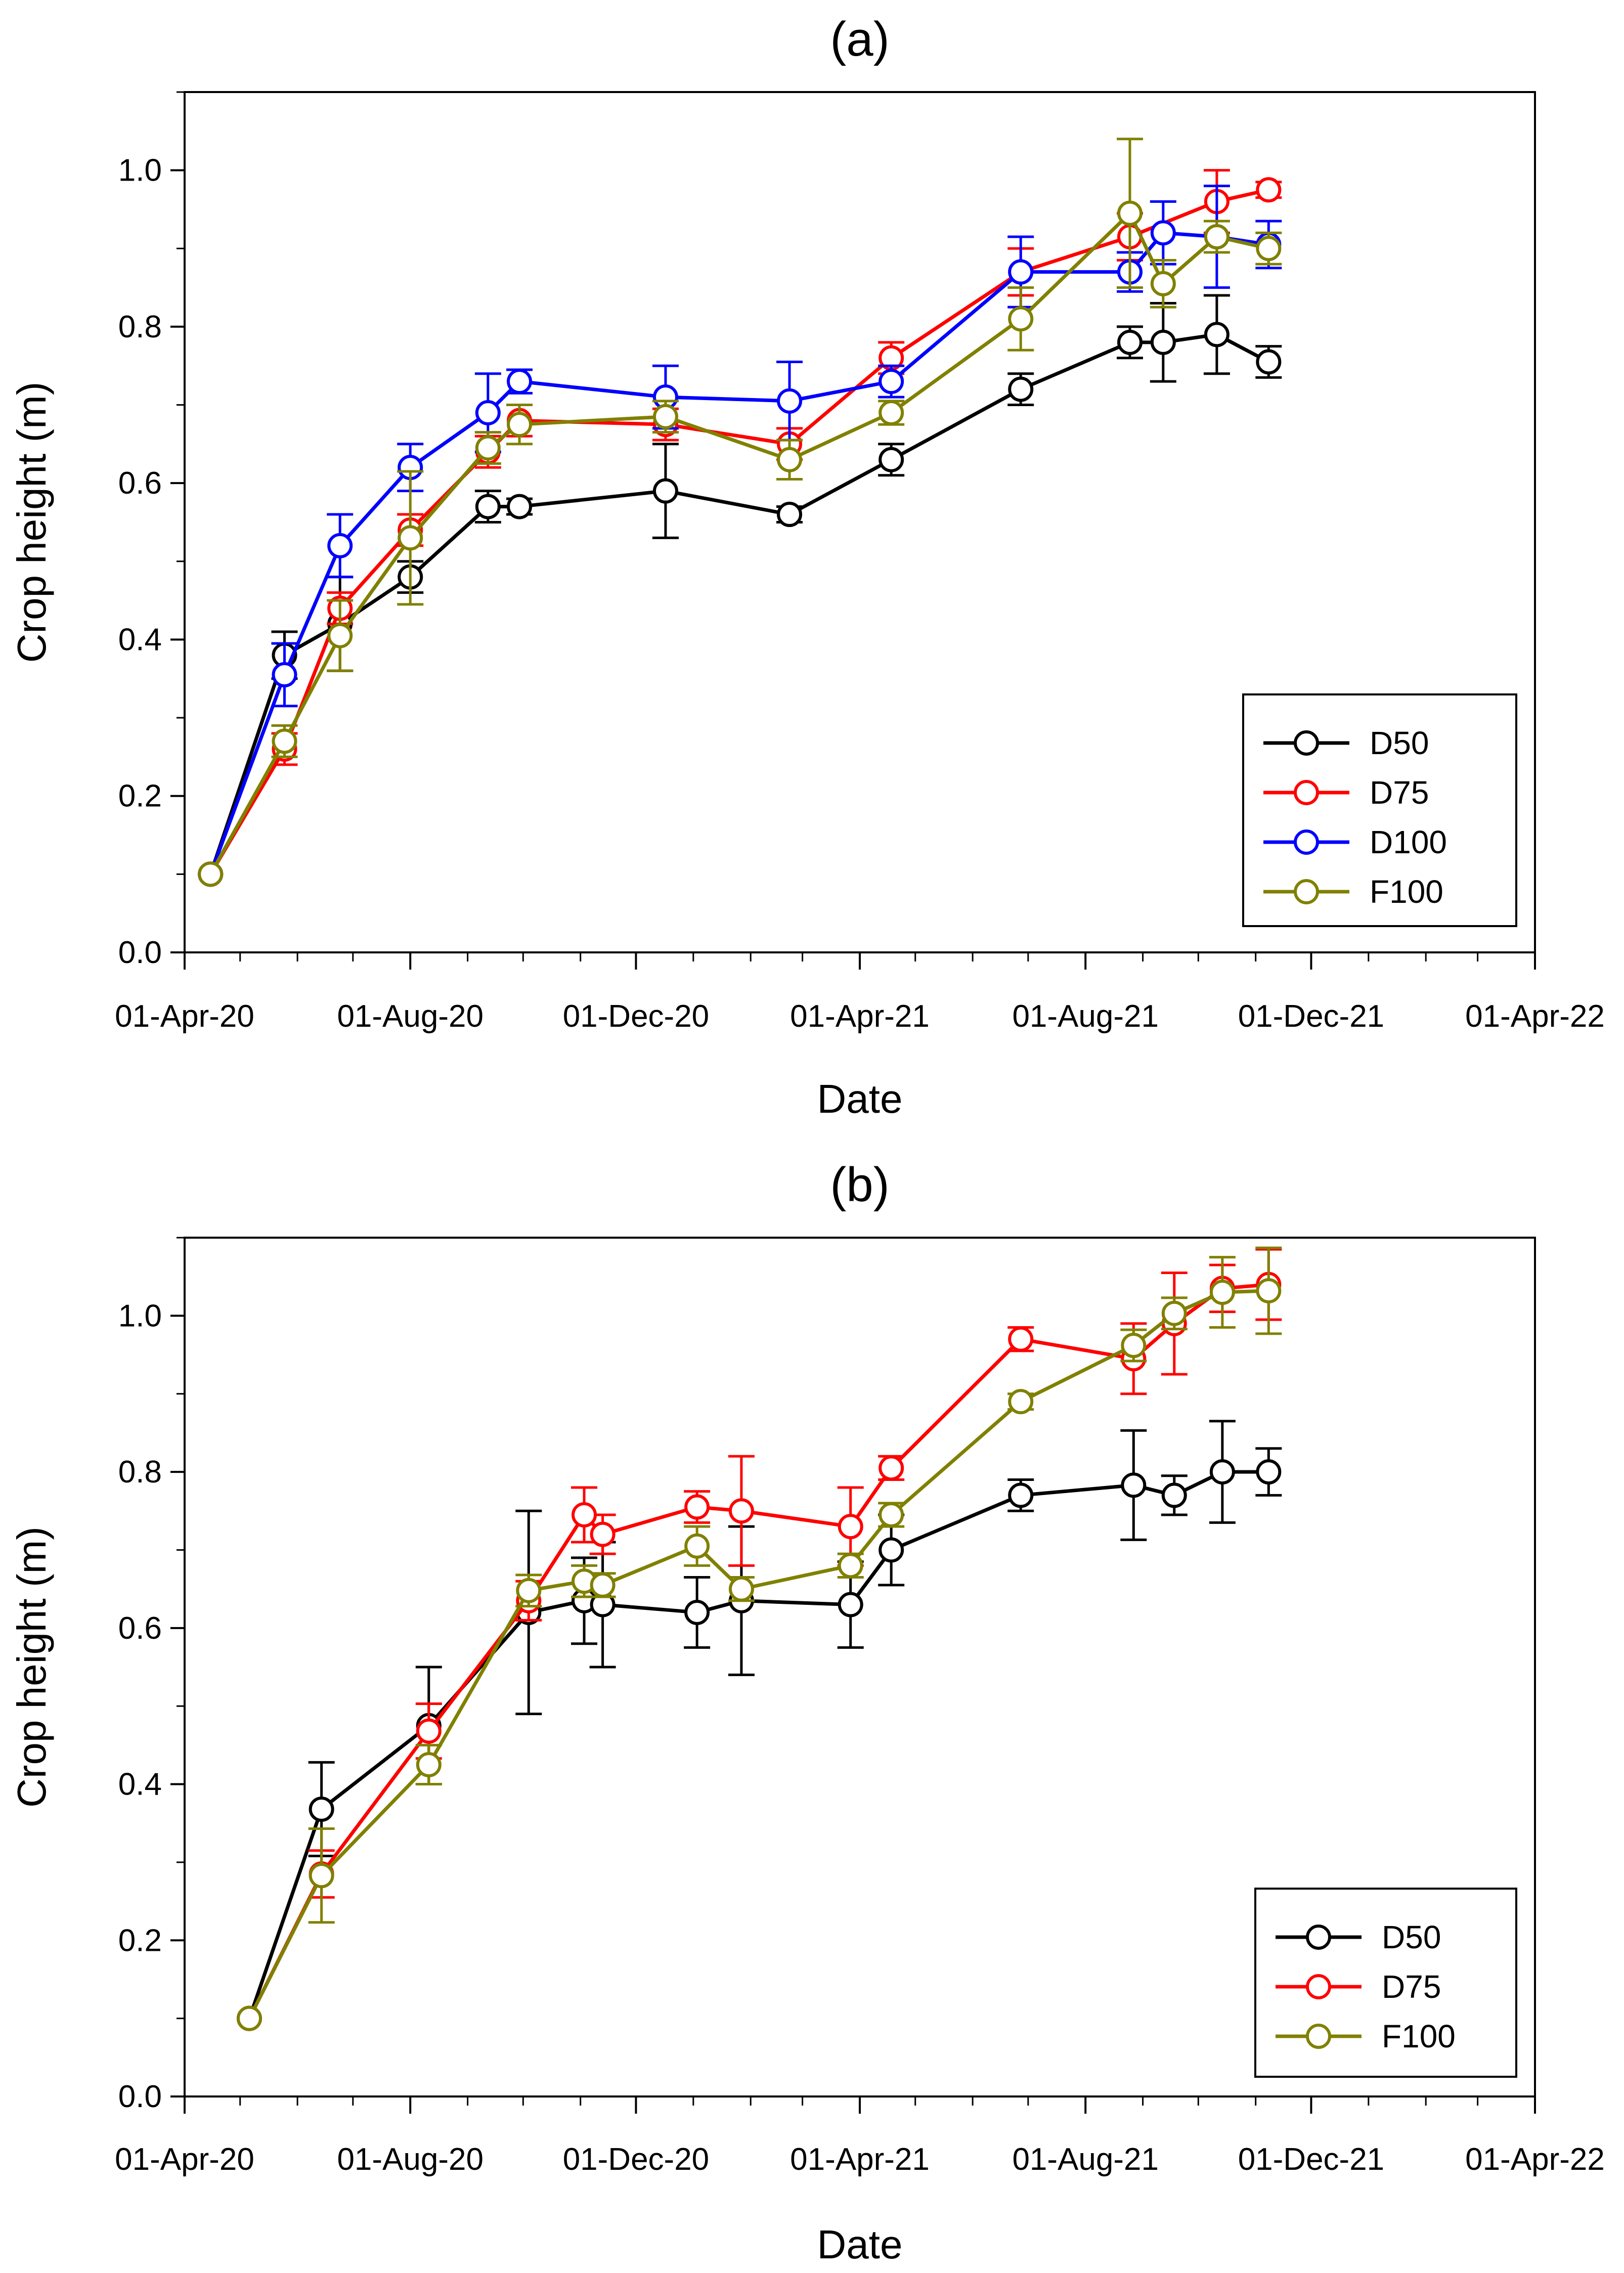 The width and height of the screenshot is (1624, 2273). Describe the element at coordinates (859, 1185) in the screenshot. I see `chart-title: (b)` at that location.